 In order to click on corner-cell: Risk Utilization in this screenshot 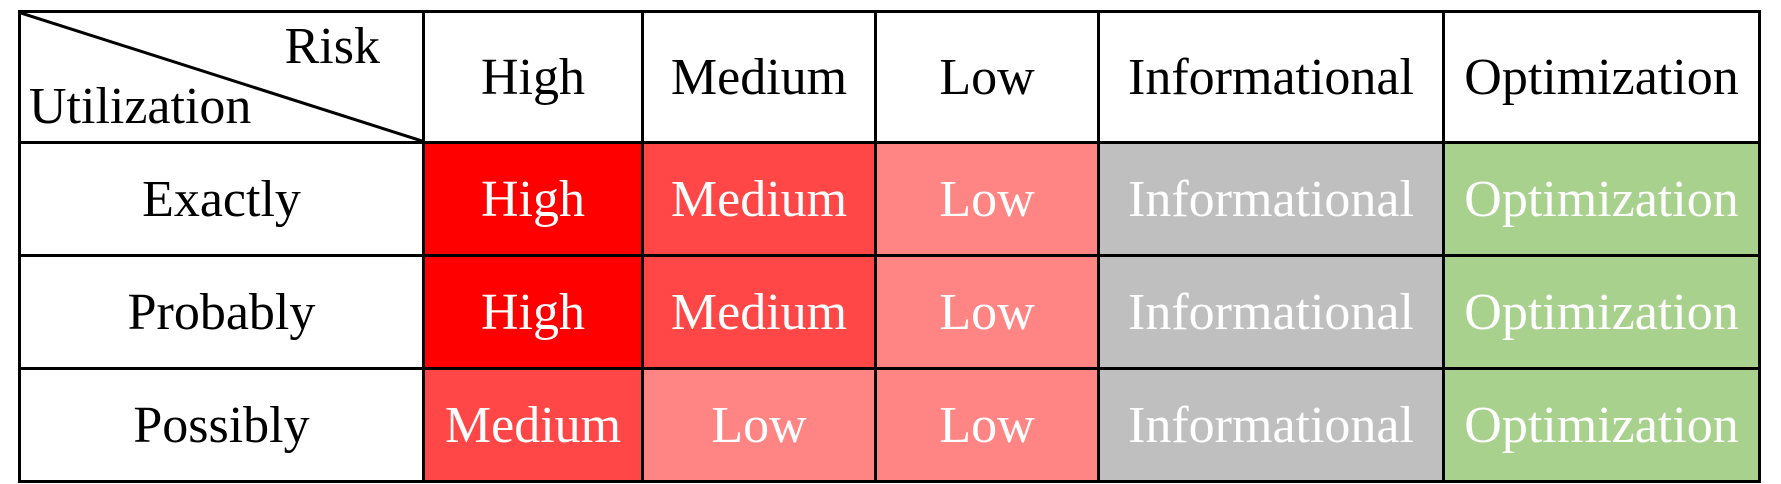, I will do `click(221, 77)`.